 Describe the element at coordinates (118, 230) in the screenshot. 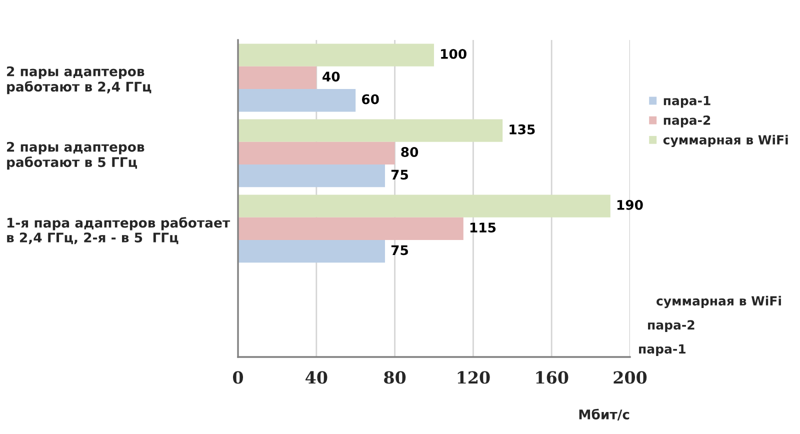

I see `y-tick-label: 1-я пара адаптеров работает в 2,4 ГГц, 2-я - в 5 ГГц` at that location.